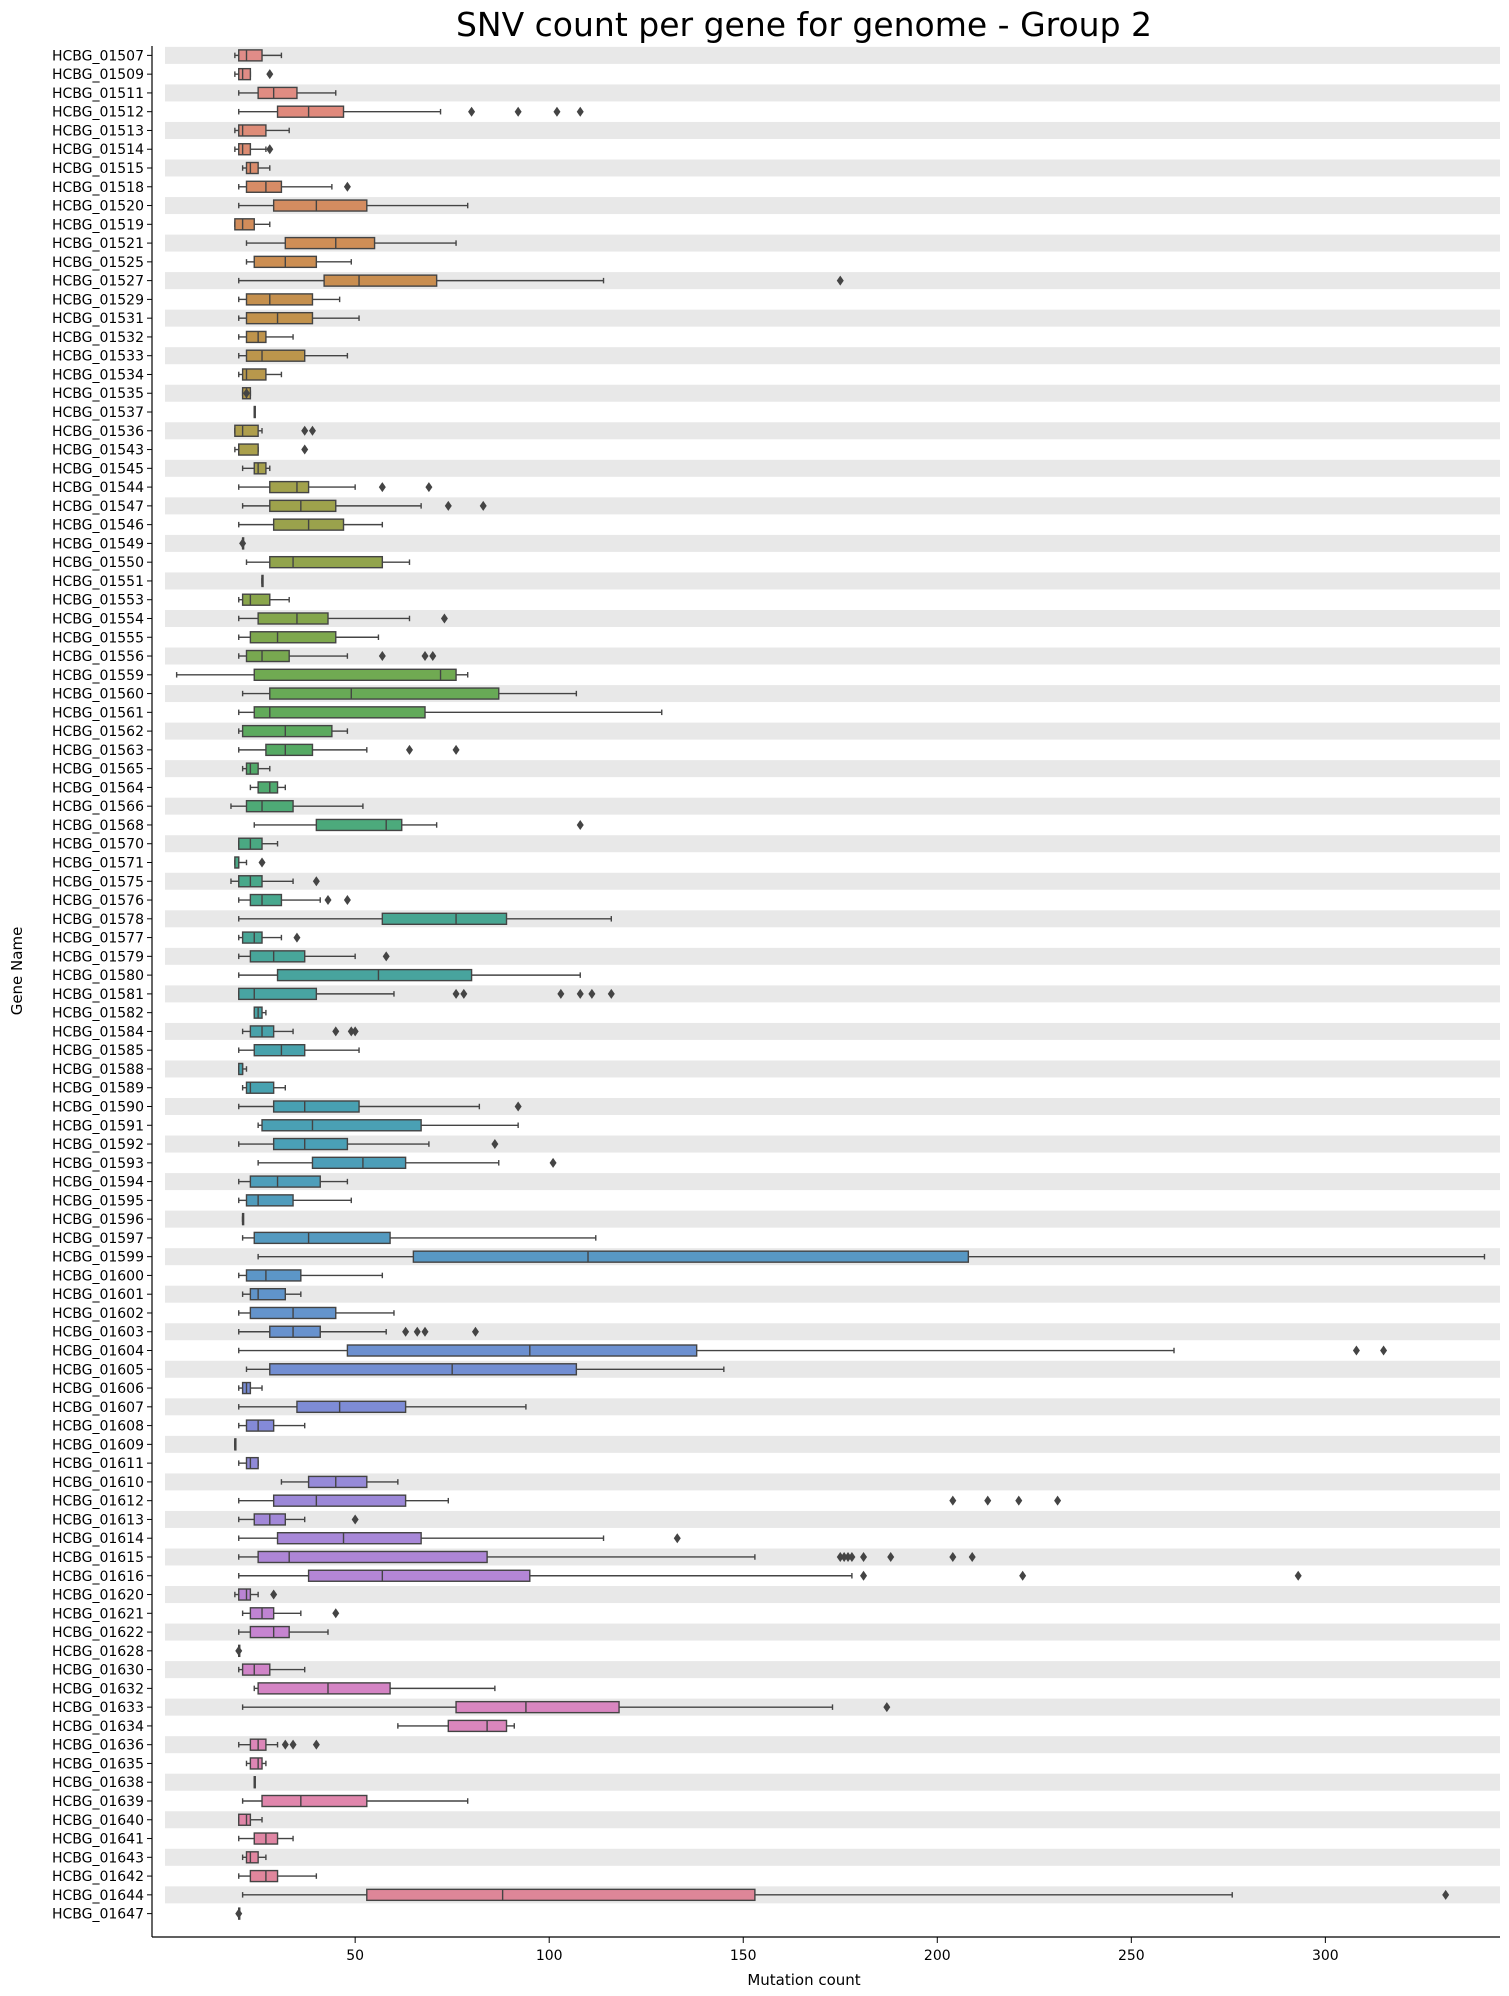 The width and height of the screenshot is (1509, 1996). Describe the element at coordinates (98, 526) in the screenshot. I see `y-tick-label: HCBG_01546` at that location.